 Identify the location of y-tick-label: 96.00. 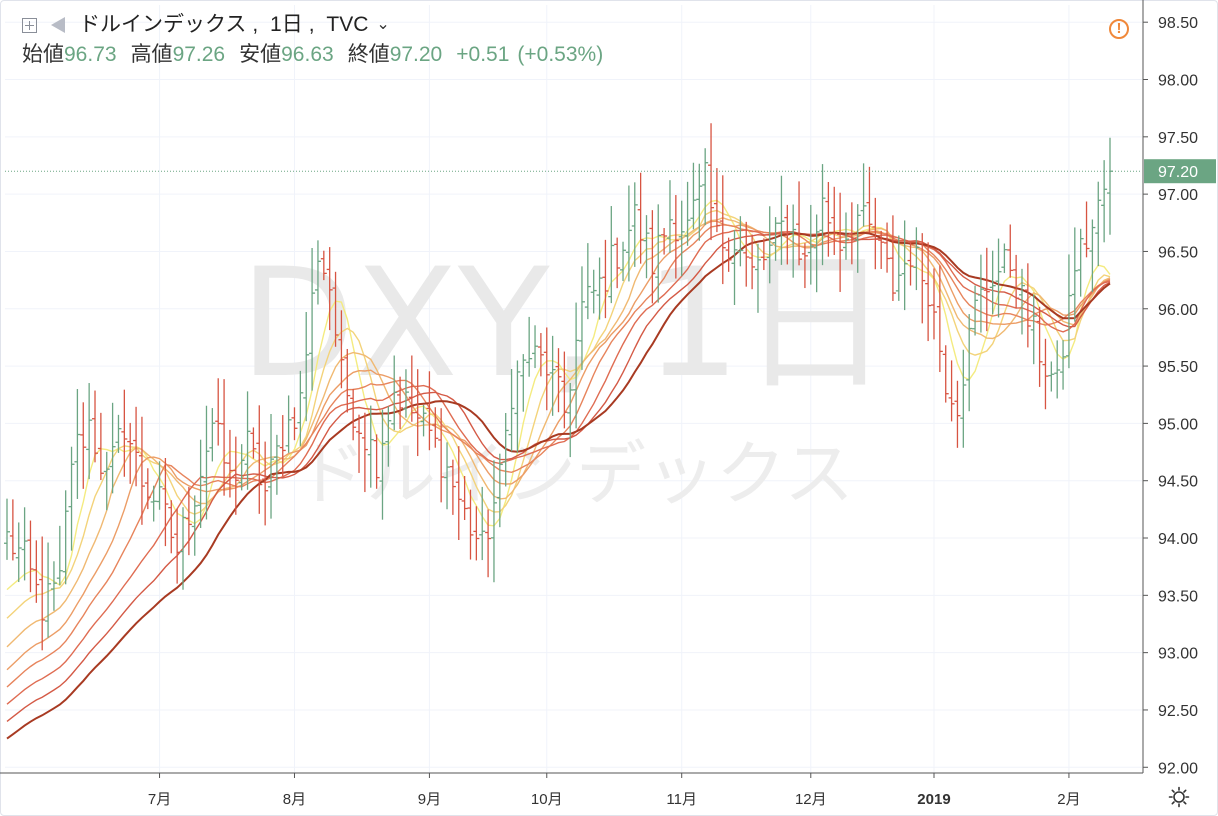
(1178, 310).